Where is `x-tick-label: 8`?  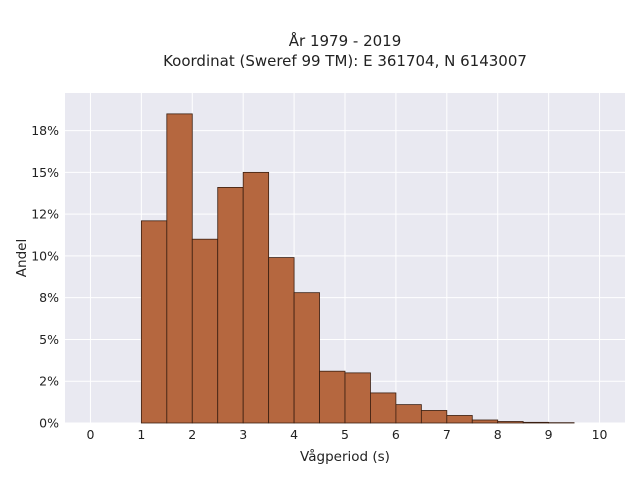 x-tick-label: 8 is located at coordinates (498, 434).